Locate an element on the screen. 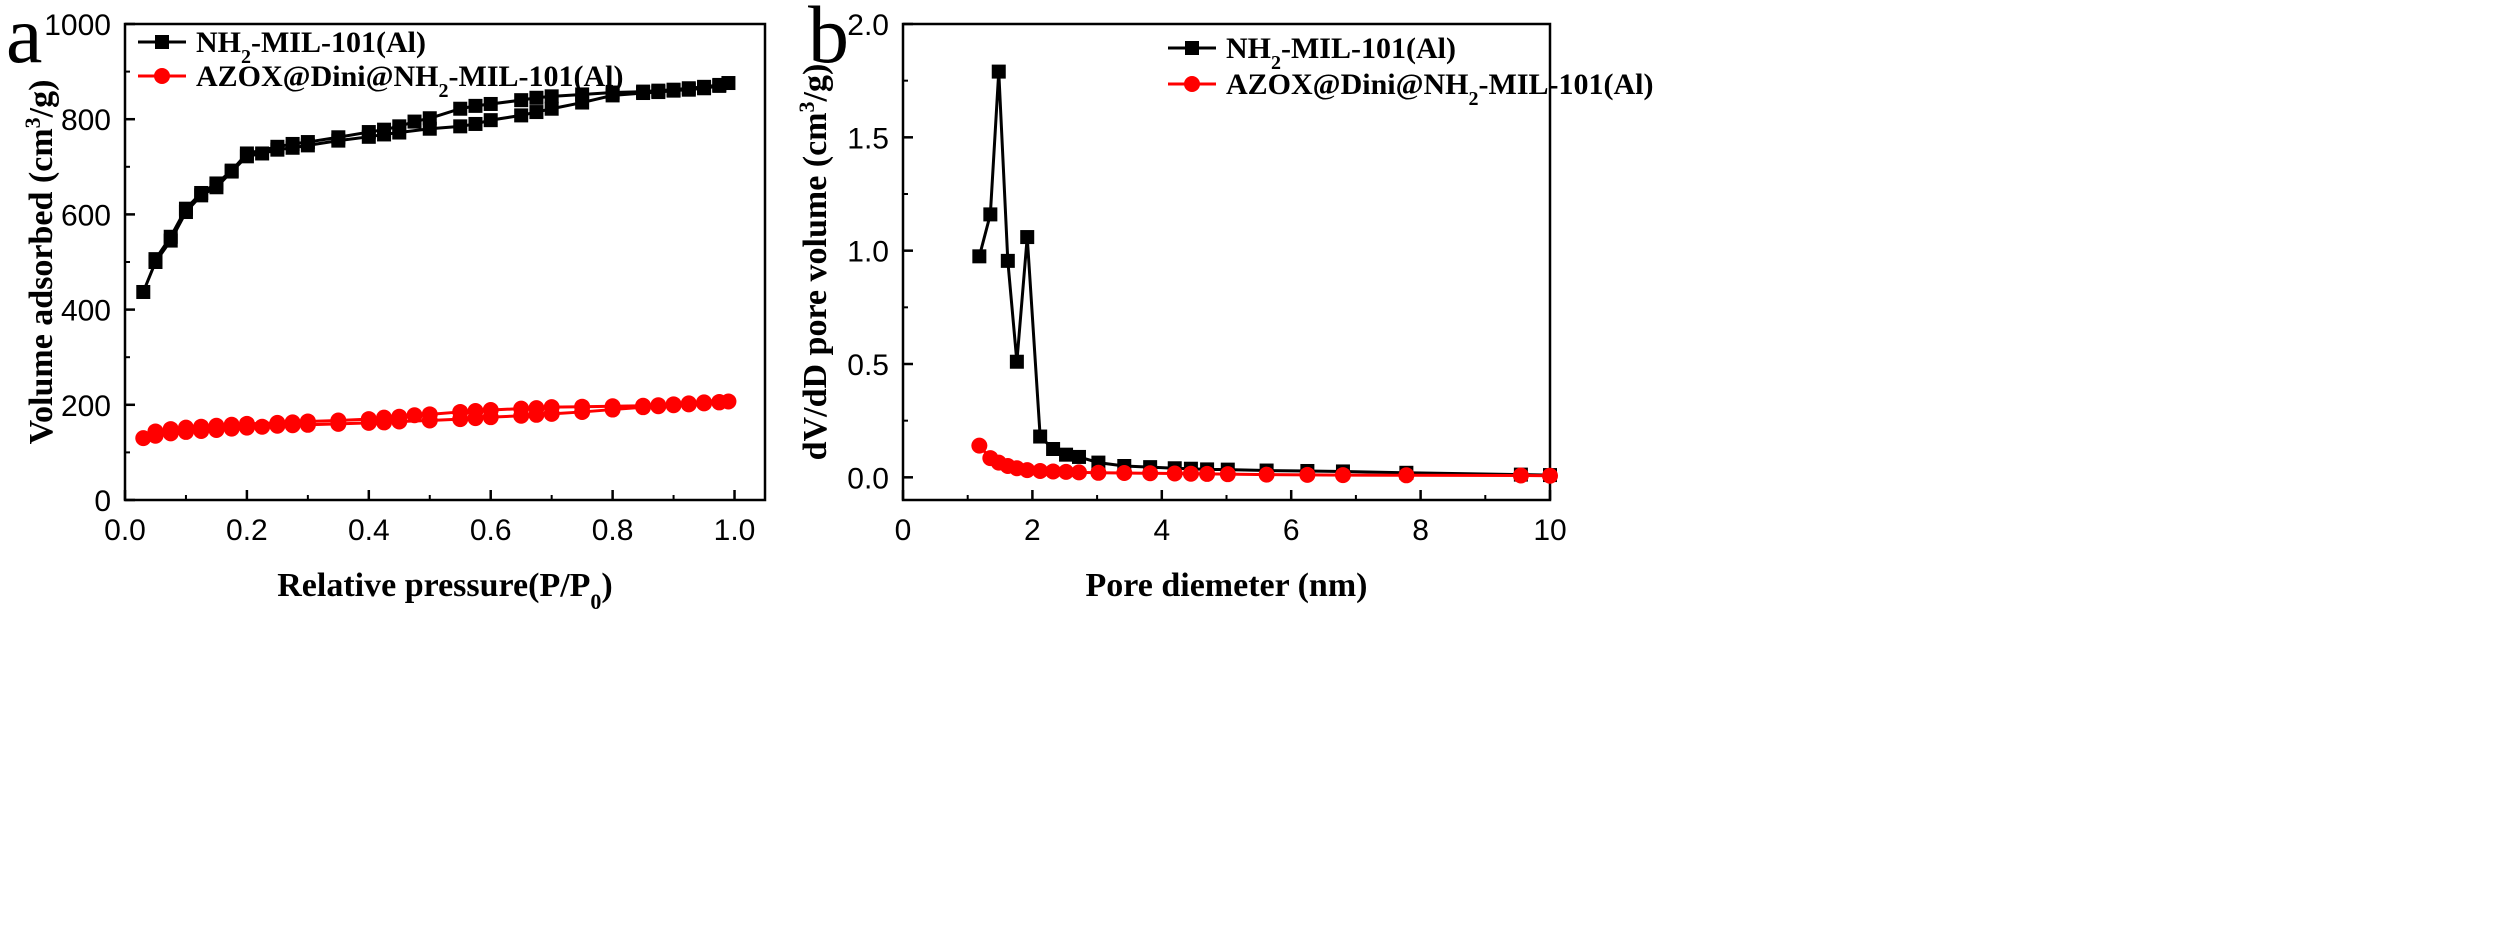 The width and height of the screenshot is (2519, 951). panel-b-x-axis-label-text: Pore diemeter (nm) is located at coordinates (1227, 585).